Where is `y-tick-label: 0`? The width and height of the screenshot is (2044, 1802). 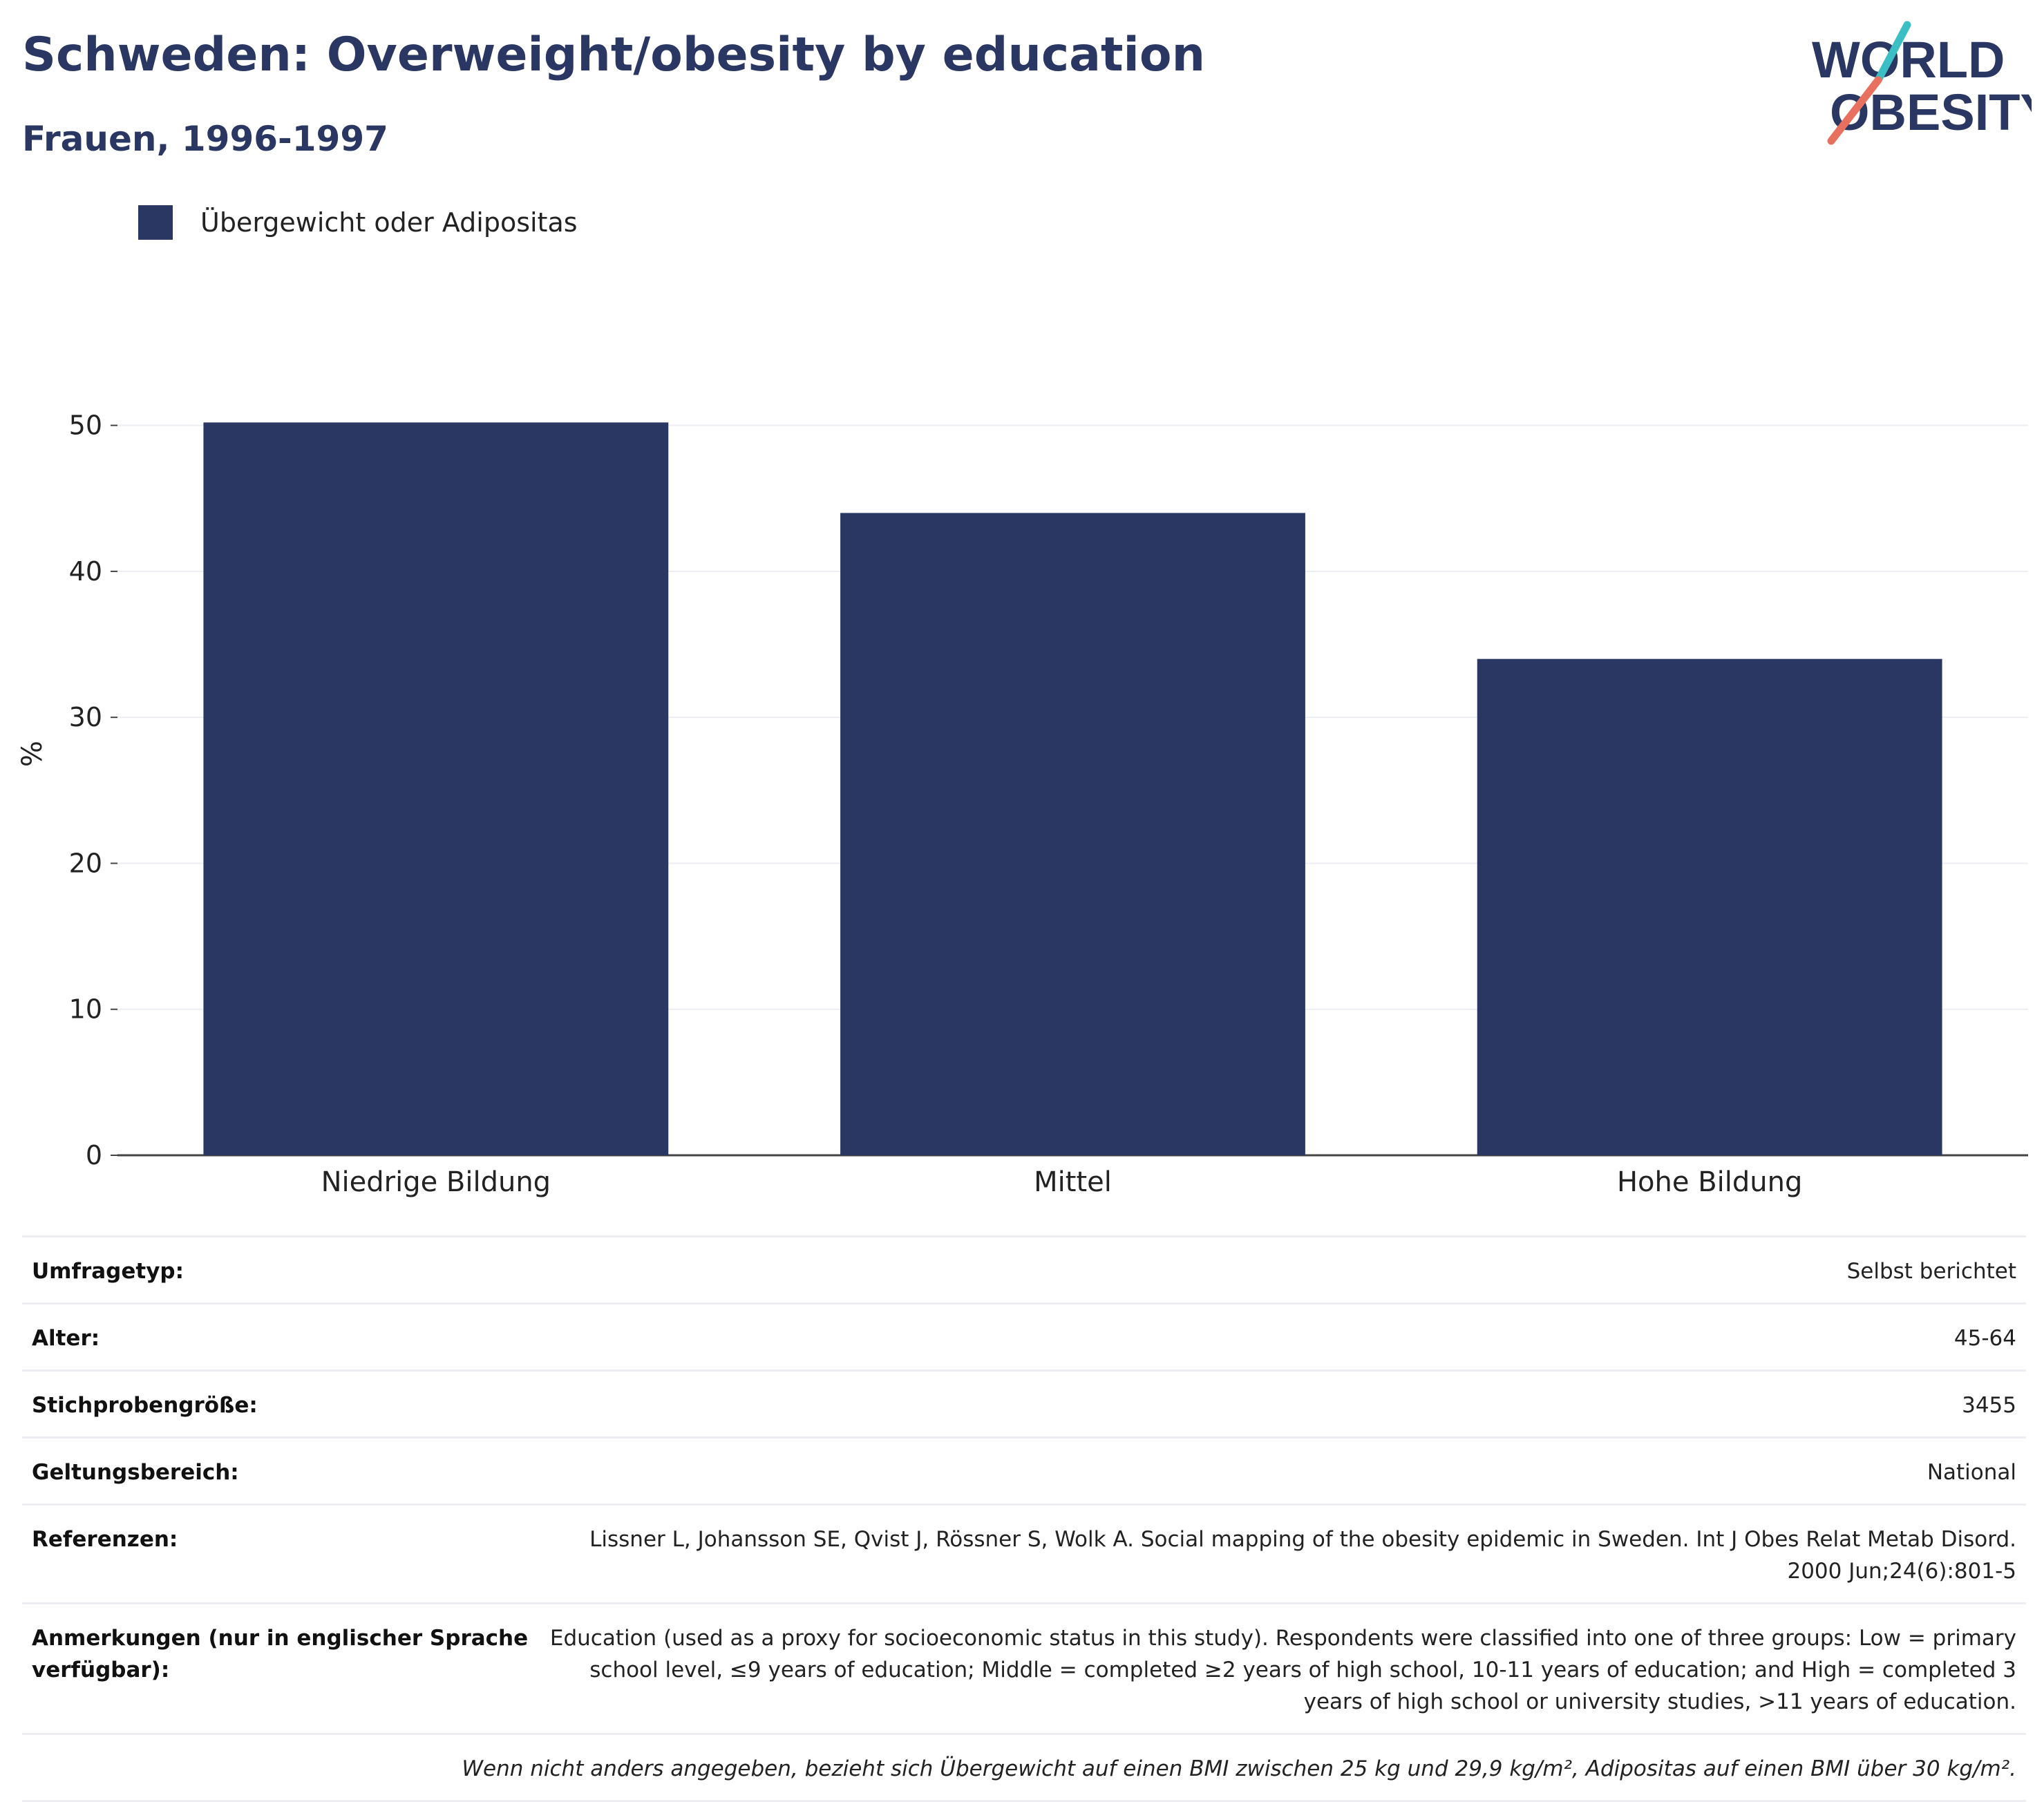 y-tick-label: 0 is located at coordinates (94, 1155).